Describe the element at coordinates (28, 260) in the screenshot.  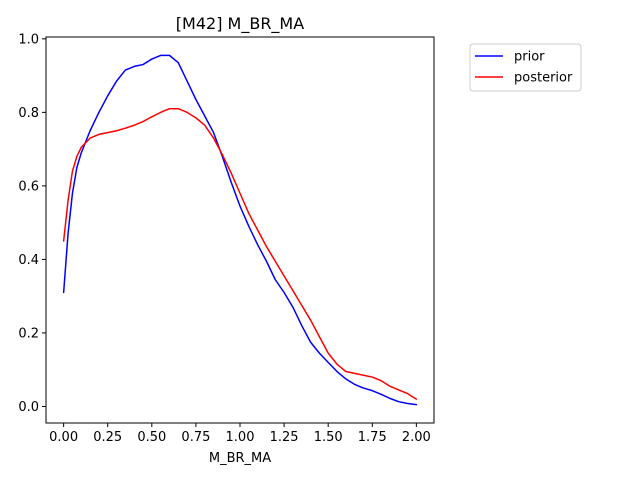
I see `y-tick-label: 0.4` at that location.